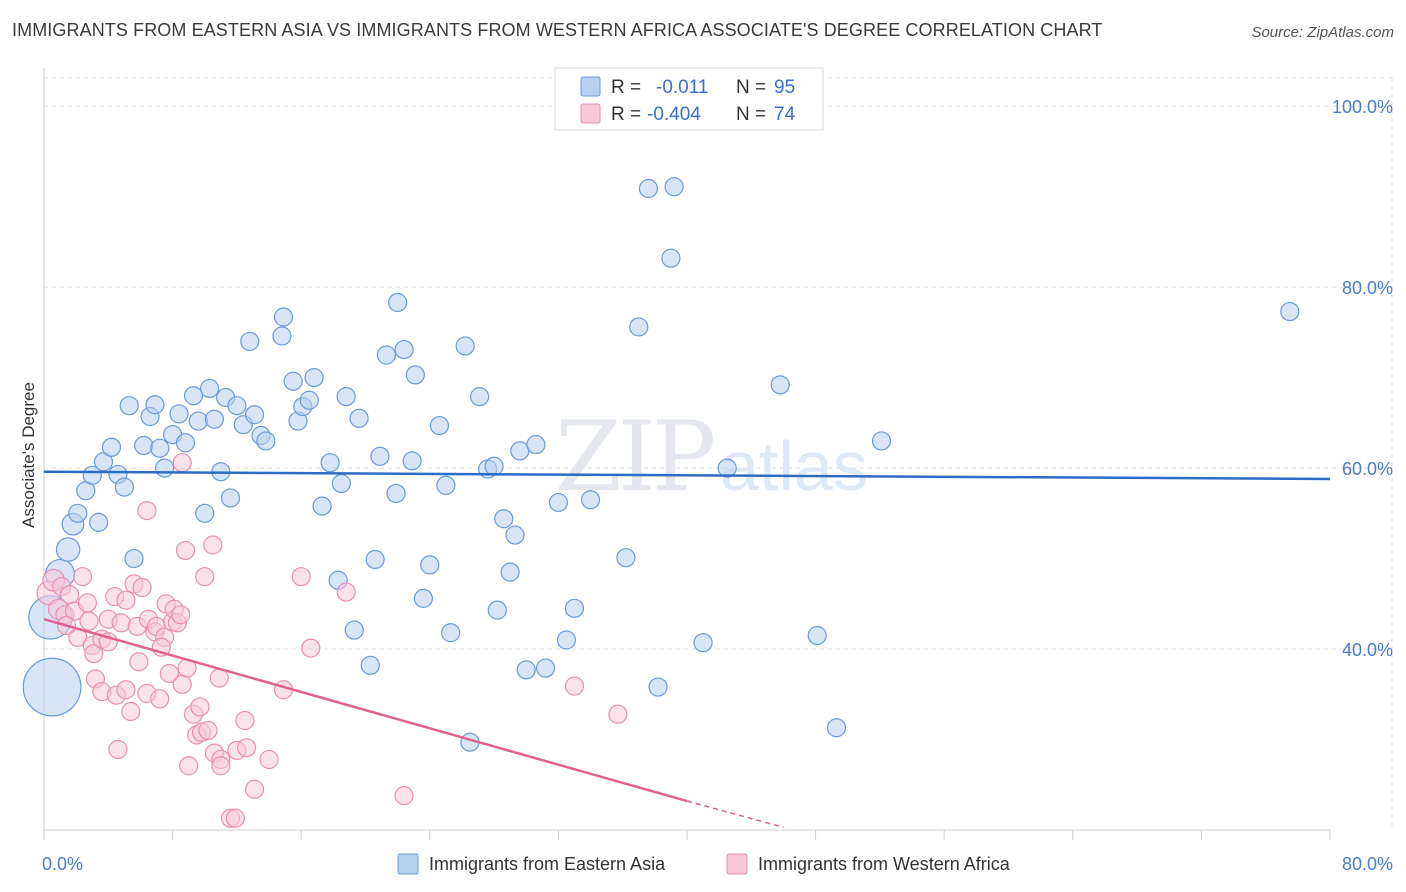  What do you see at coordinates (1322, 32) in the screenshot?
I see `source-label: Source: ZipAtlas.com` at bounding box center [1322, 32].